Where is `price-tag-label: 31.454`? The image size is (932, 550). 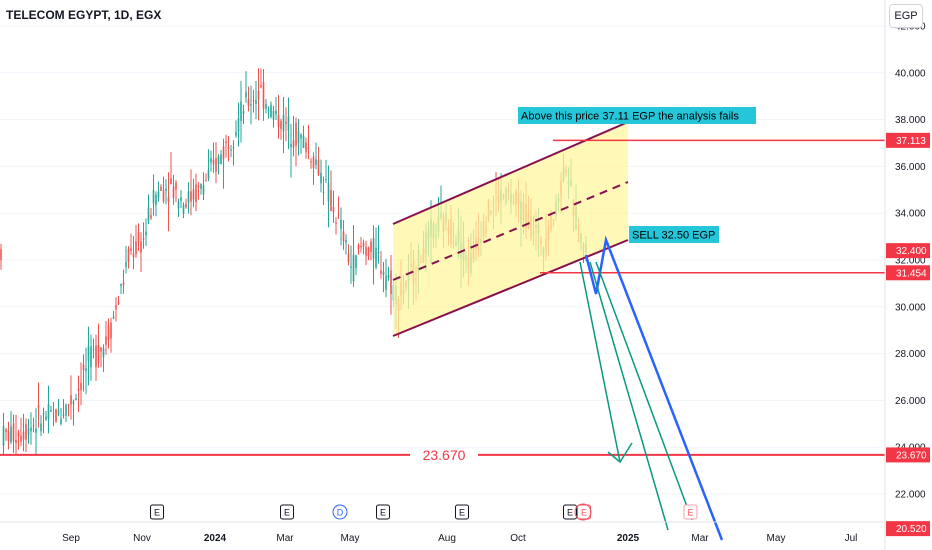
price-tag-label: 31.454 is located at coordinates (911, 273).